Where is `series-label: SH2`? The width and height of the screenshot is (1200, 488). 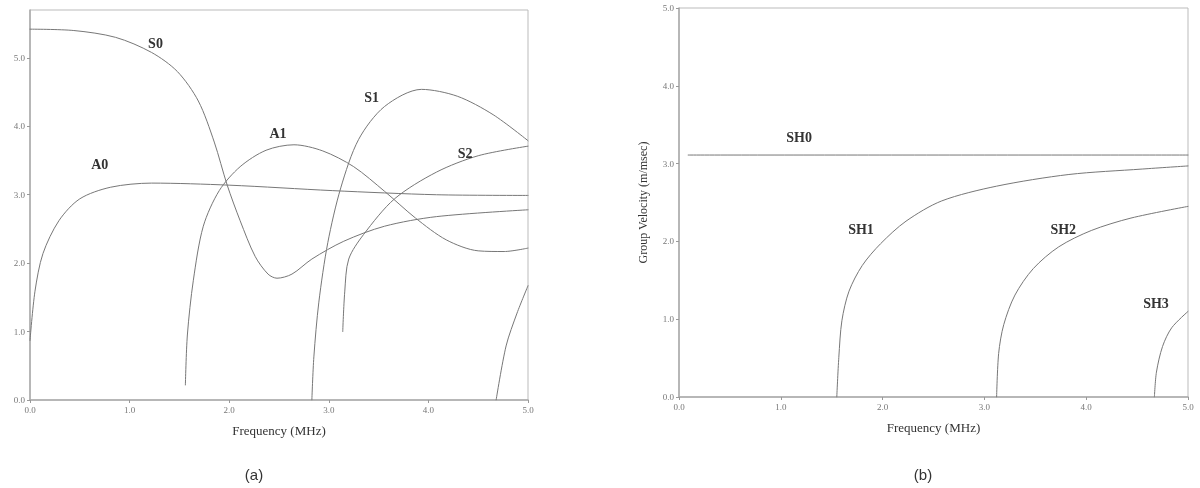 series-label: SH2 is located at coordinates (1063, 230).